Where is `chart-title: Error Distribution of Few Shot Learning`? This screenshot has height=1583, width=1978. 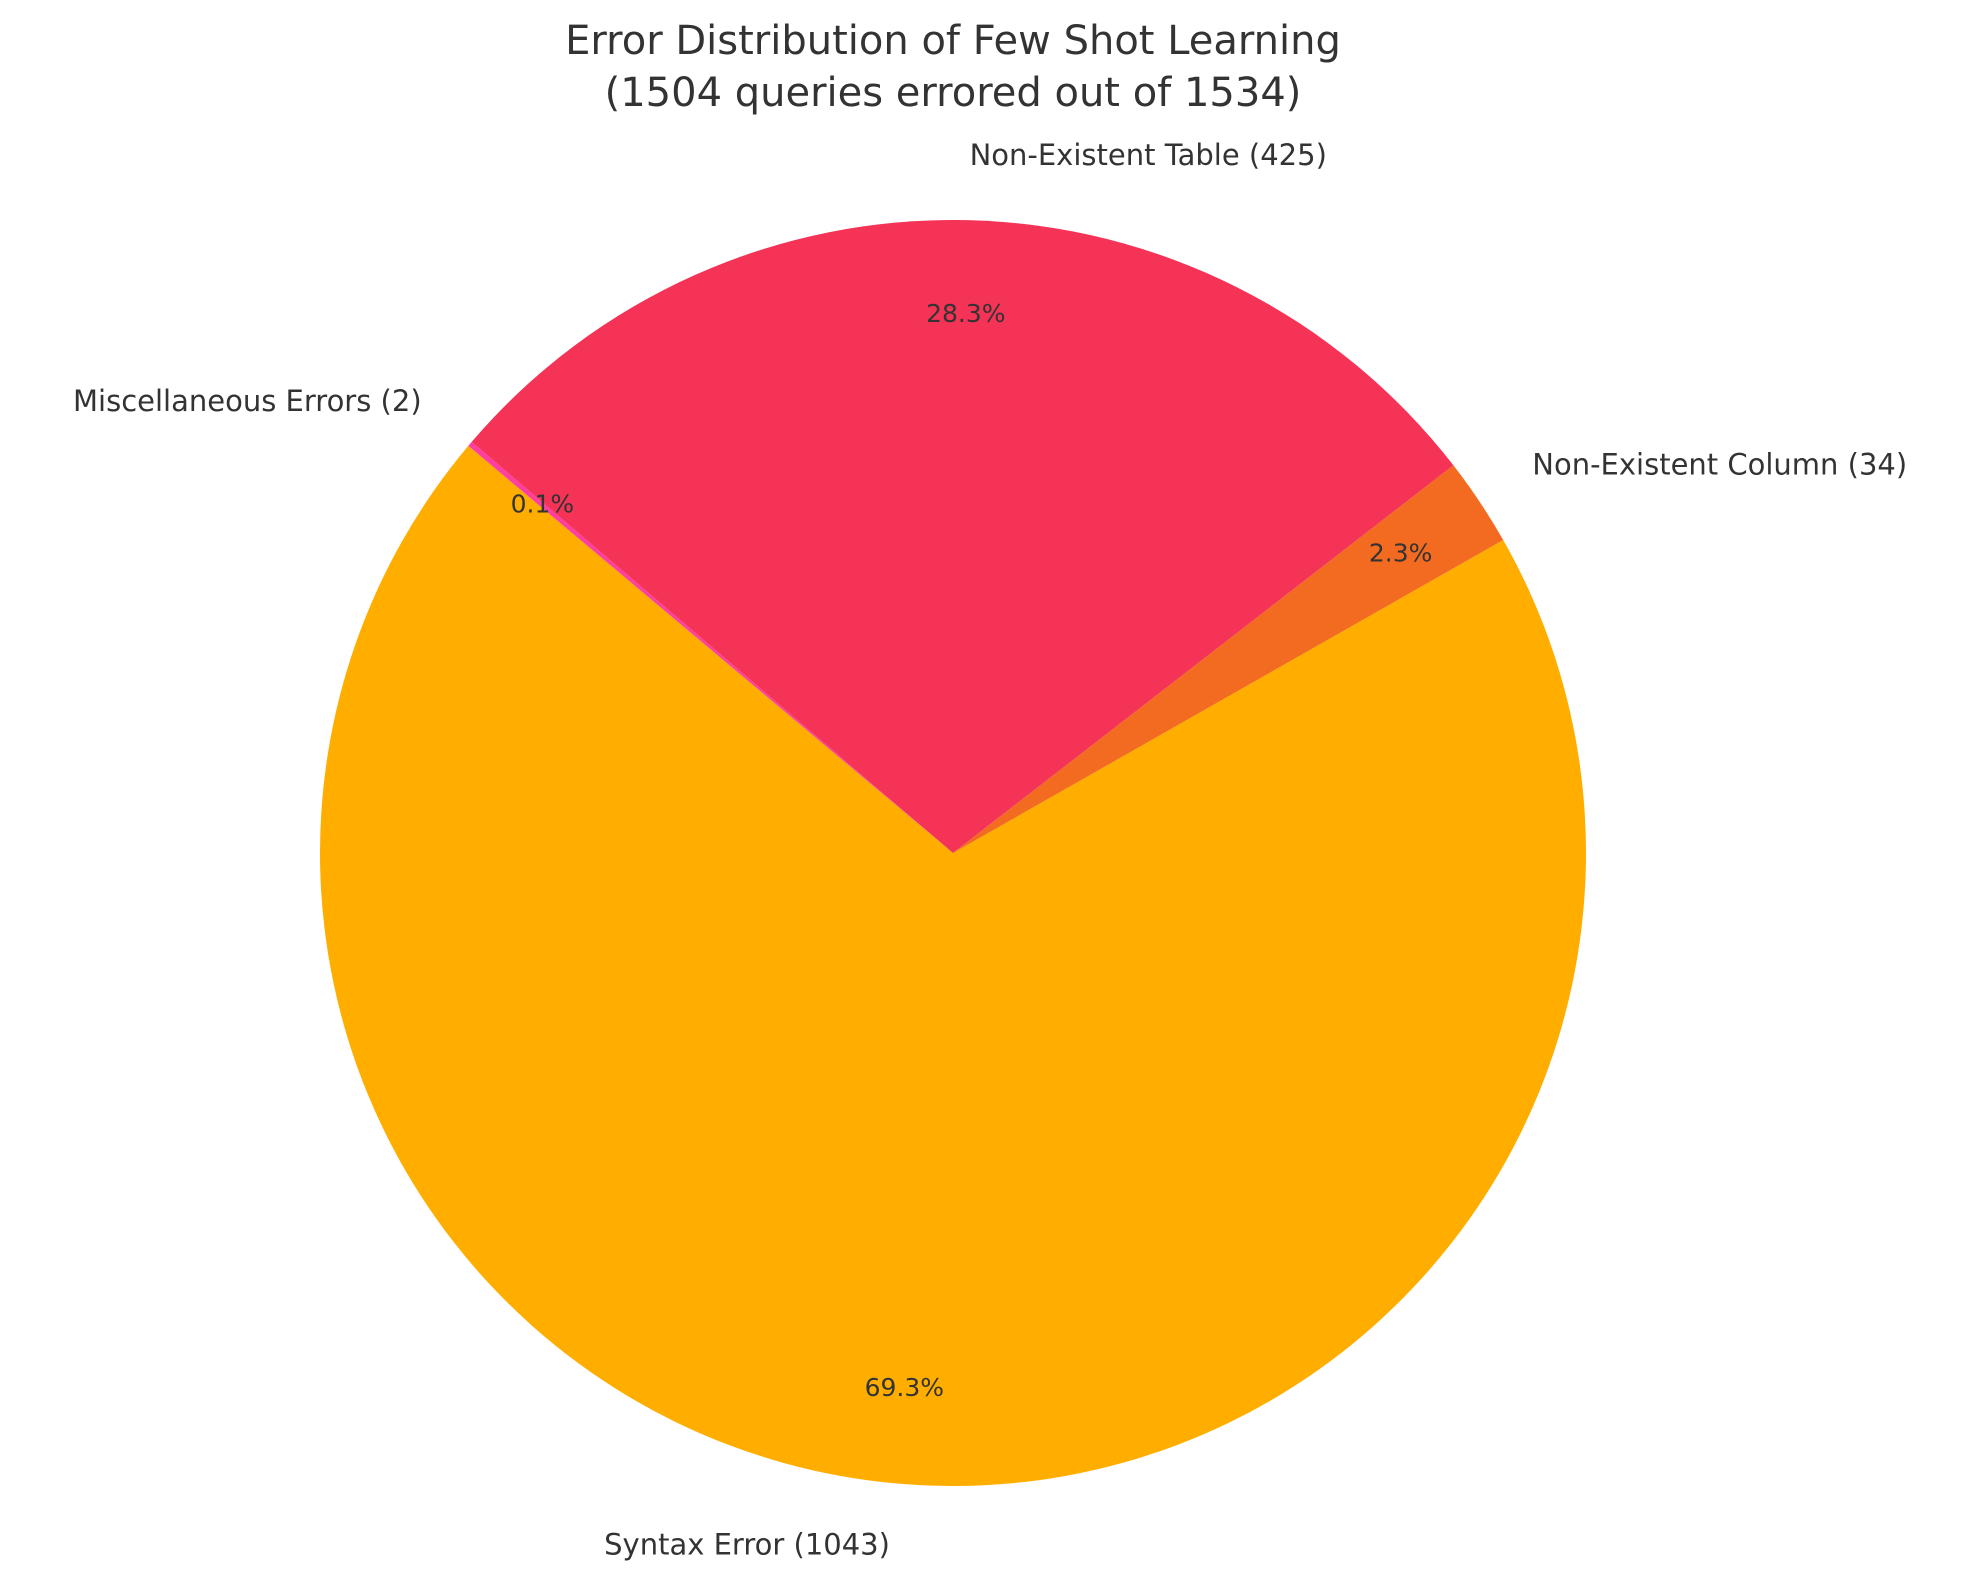
chart-title: Error Distribution of Few Shot Learning is located at coordinates (953, 41).